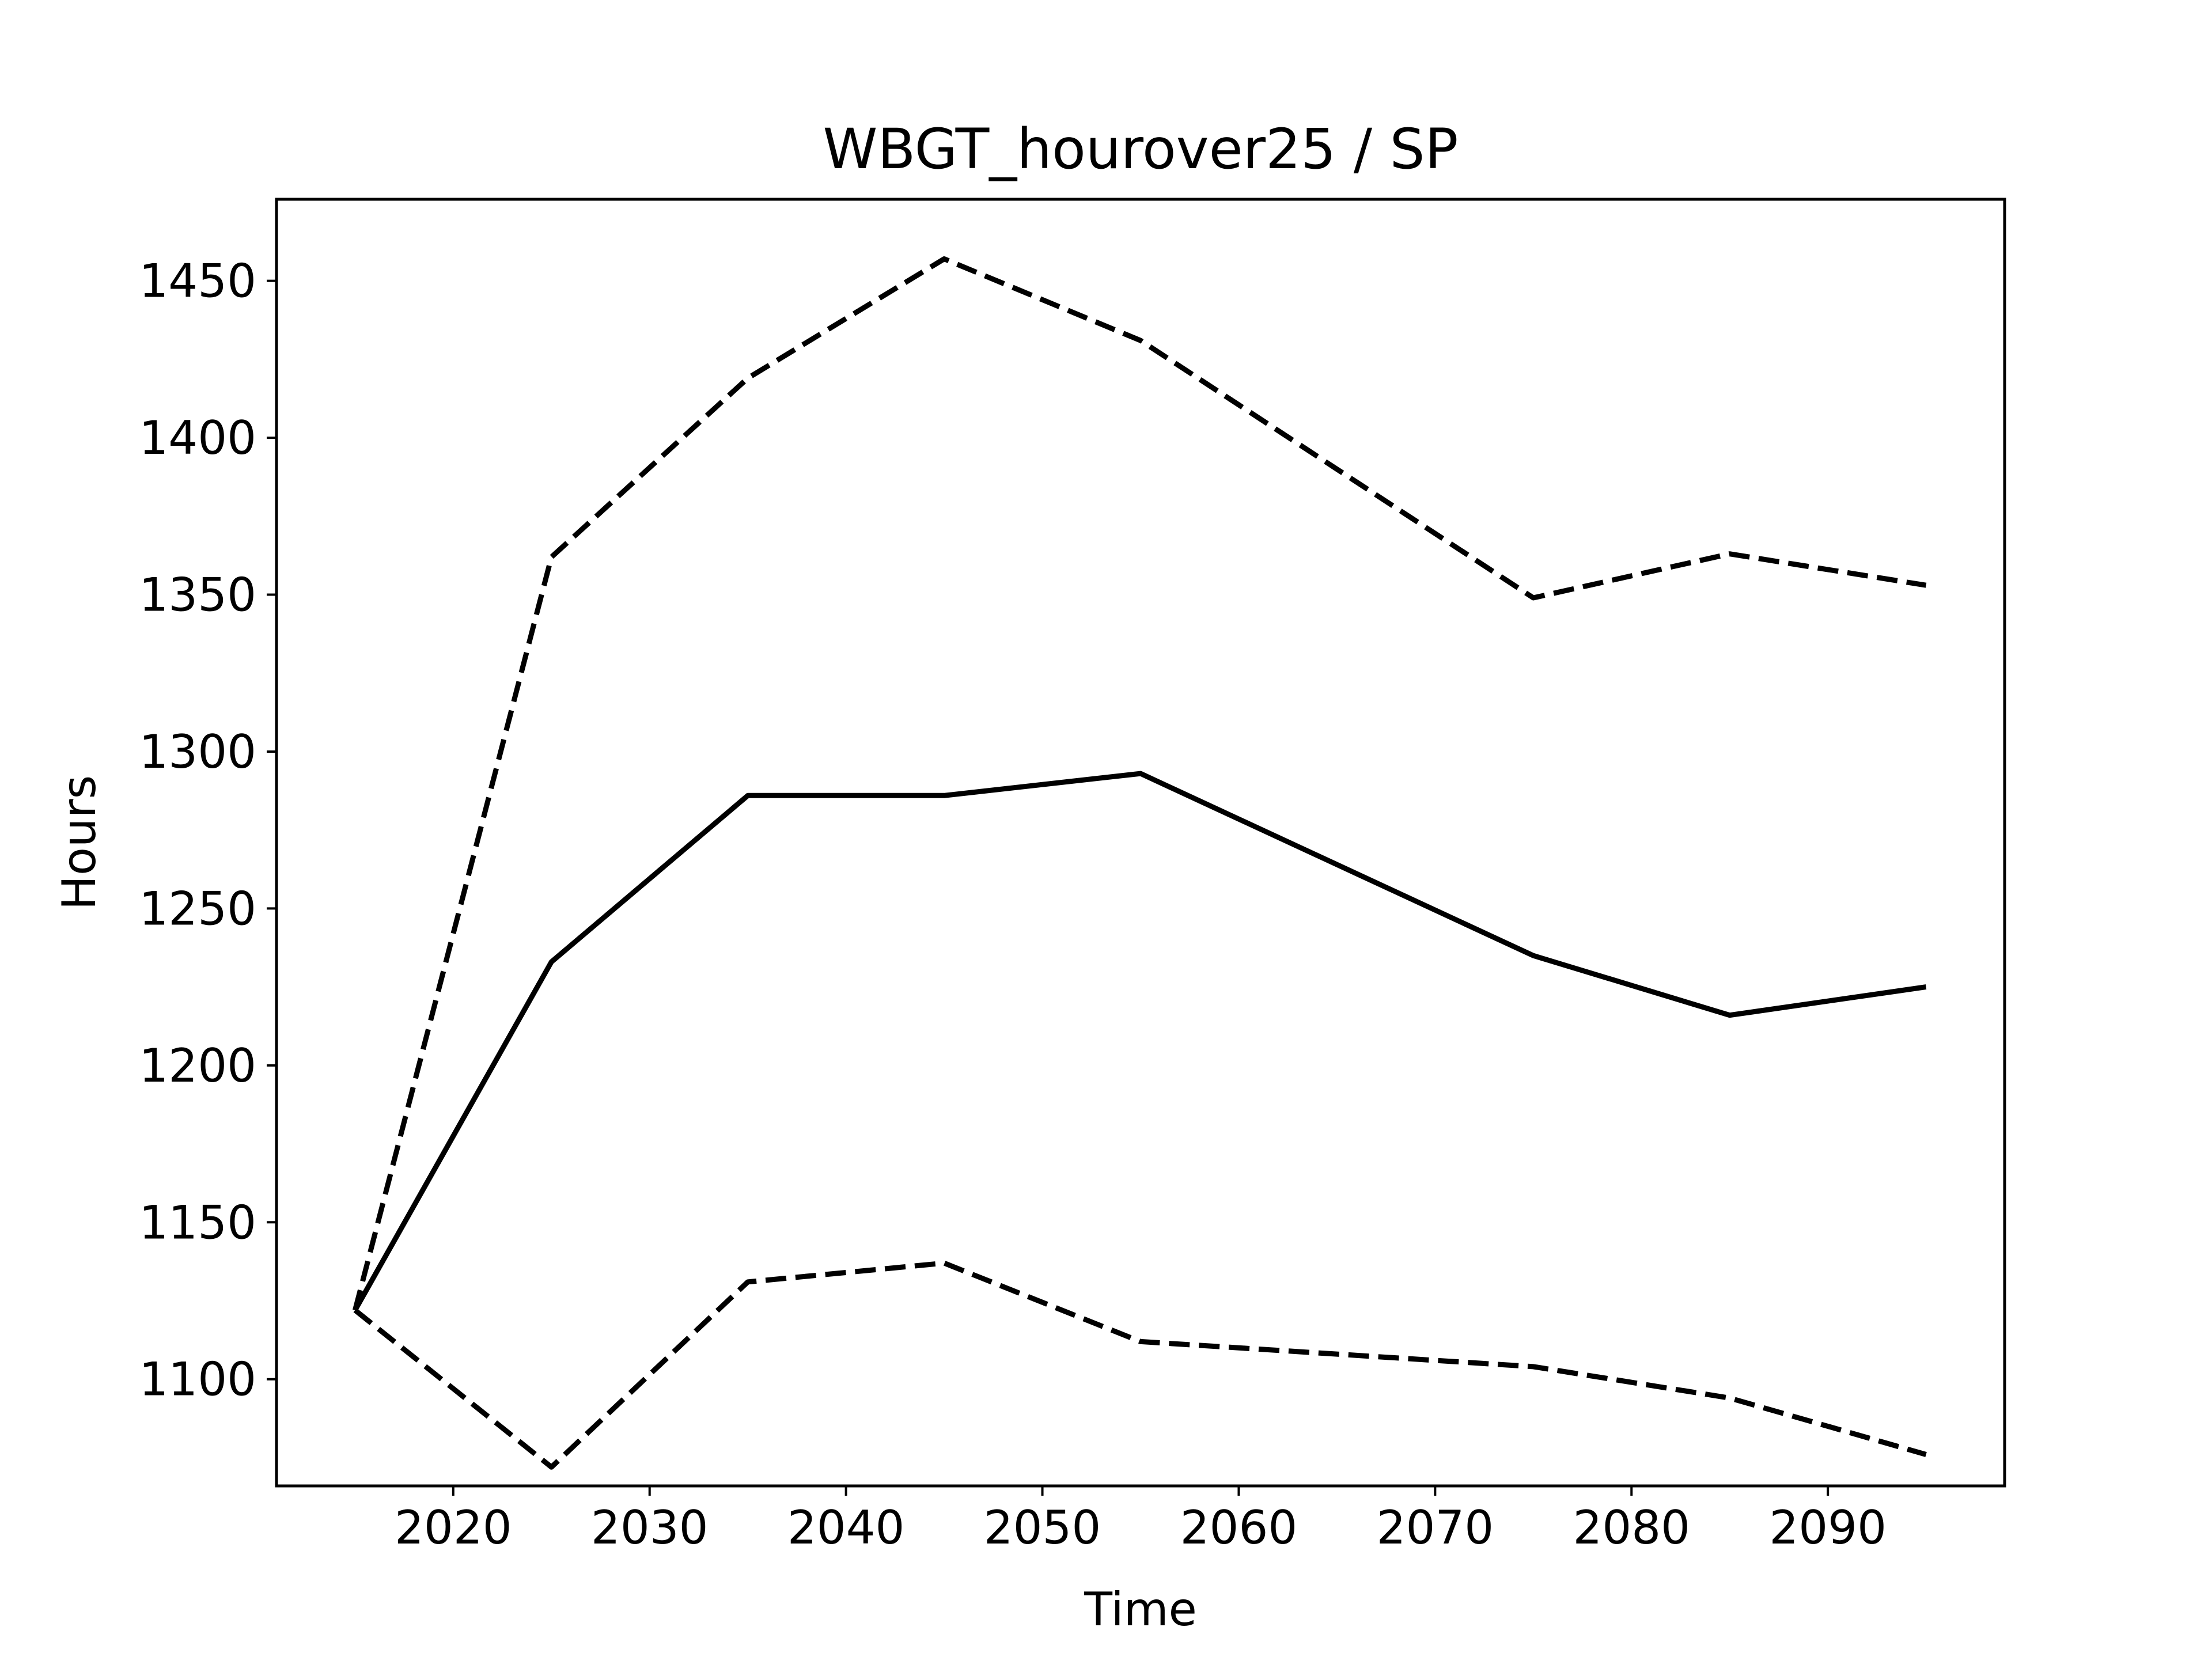  I want to click on y-tick-label: 1100, so click(197, 1379).